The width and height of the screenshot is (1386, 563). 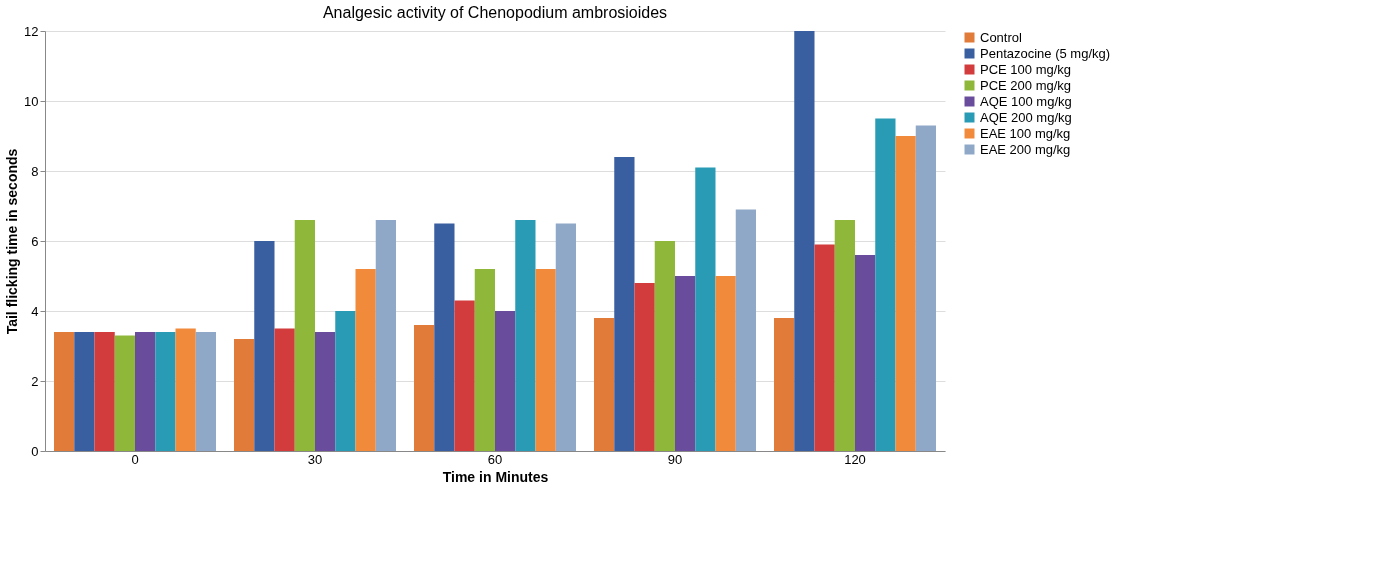 I want to click on y-axis-title: Tail flicking time in seconds, so click(x=12, y=241).